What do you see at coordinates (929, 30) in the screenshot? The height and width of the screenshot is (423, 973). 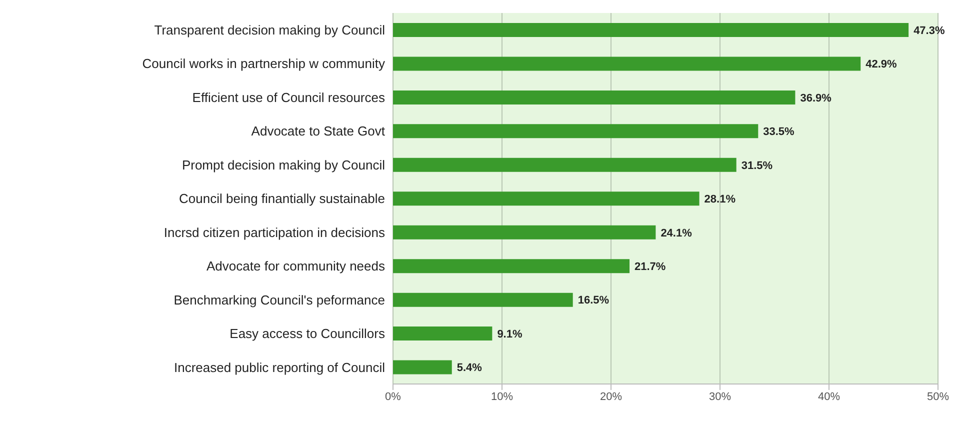 I see `data-label: 47.3%` at bounding box center [929, 30].